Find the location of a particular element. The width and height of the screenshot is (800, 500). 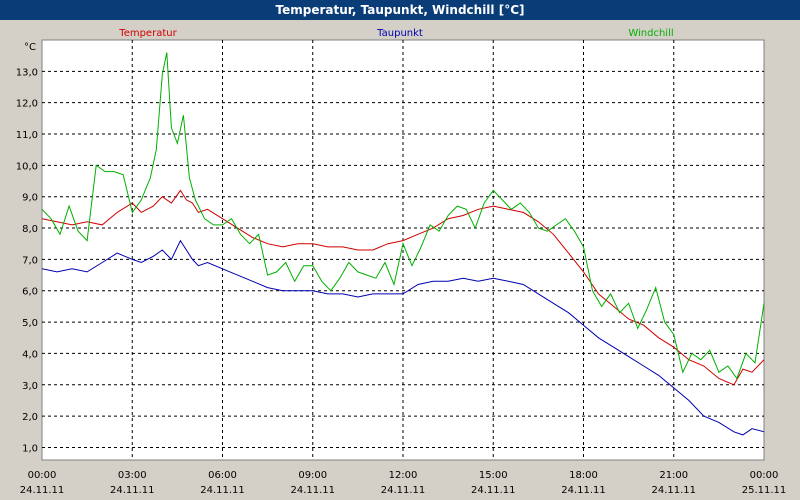

x-tick-time: 21:00 is located at coordinates (673, 475).